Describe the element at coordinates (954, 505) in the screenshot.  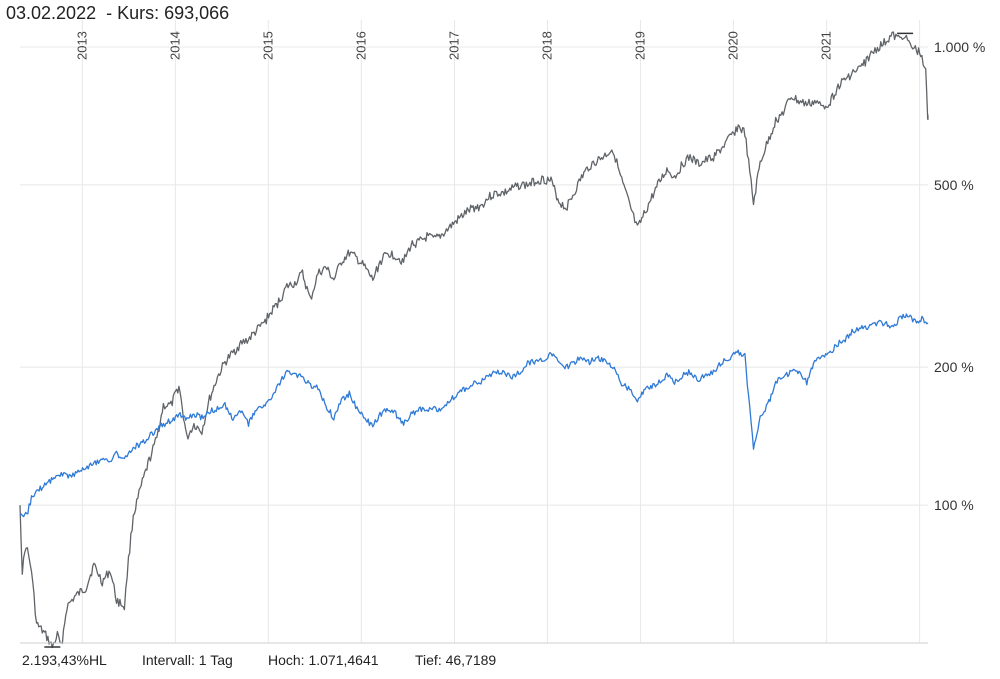
I see `y-tick-label: 100 %` at that location.